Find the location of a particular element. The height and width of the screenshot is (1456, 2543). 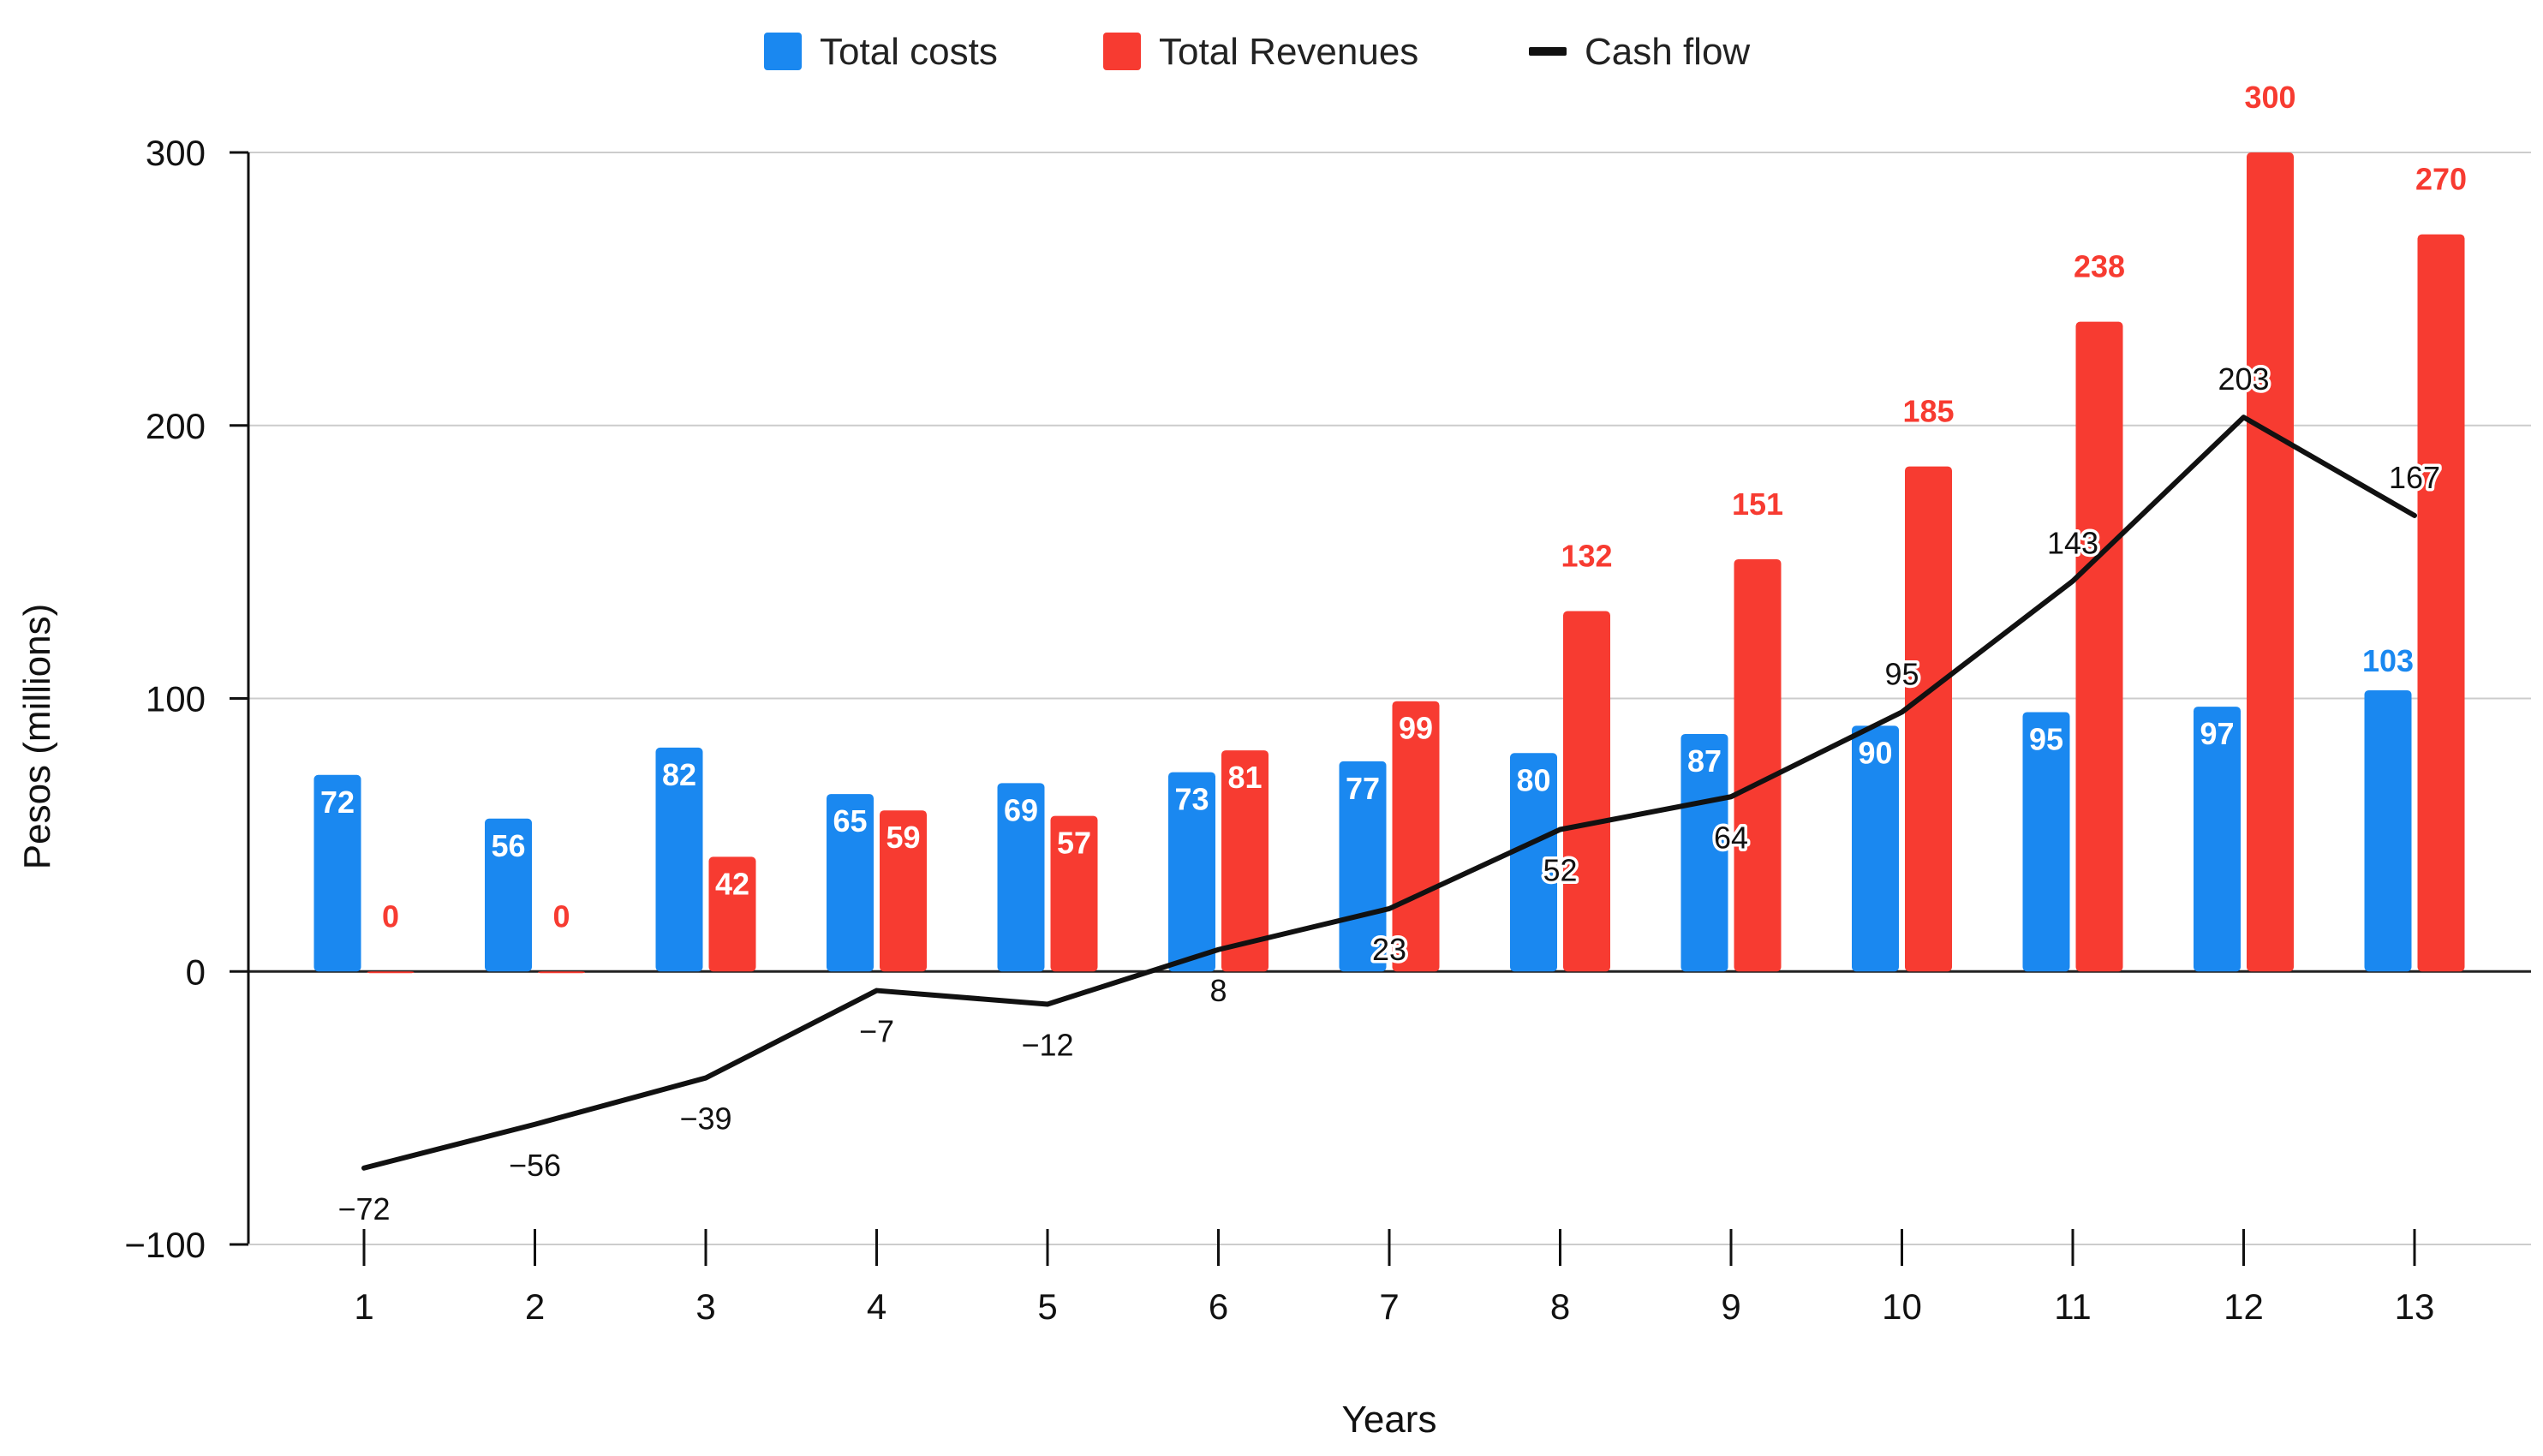

legend-total-revenues: Total Revenues is located at coordinates (1260, 52).